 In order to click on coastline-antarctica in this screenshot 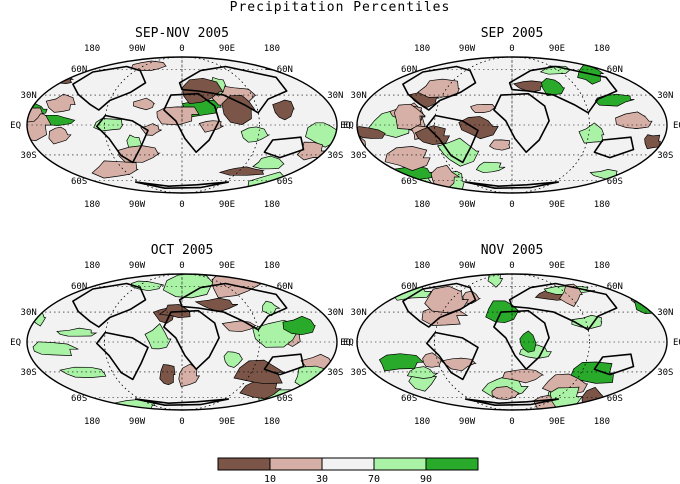, I will do `click(182, 185)`.